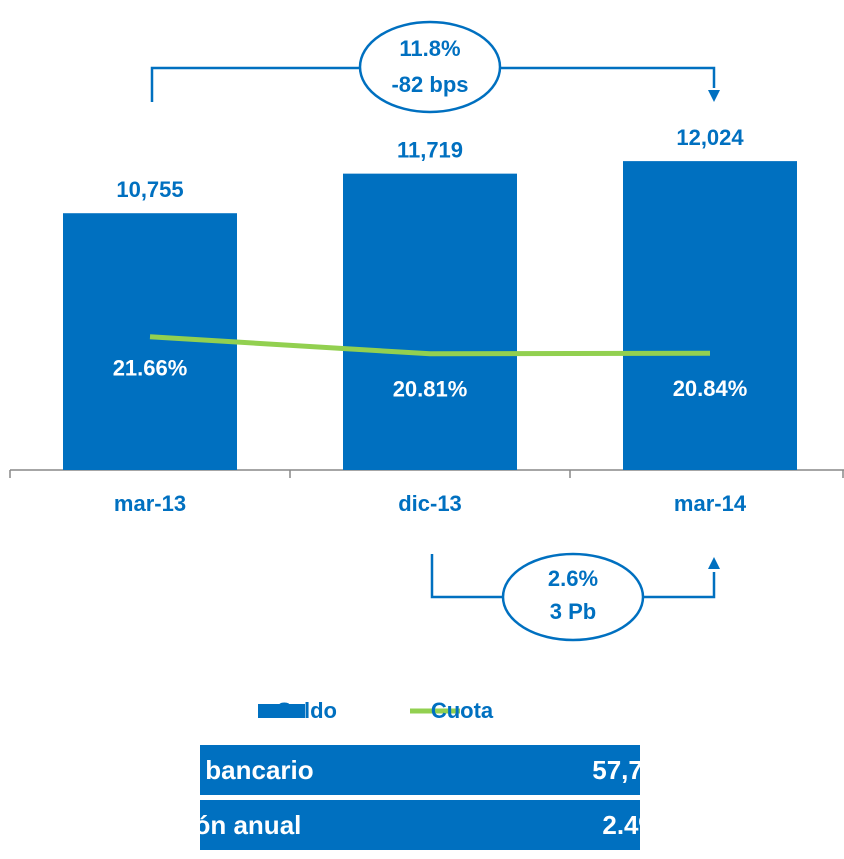 This screenshot has width=844, height=859. I want to click on line-value-label: 20.84%, so click(710, 388).